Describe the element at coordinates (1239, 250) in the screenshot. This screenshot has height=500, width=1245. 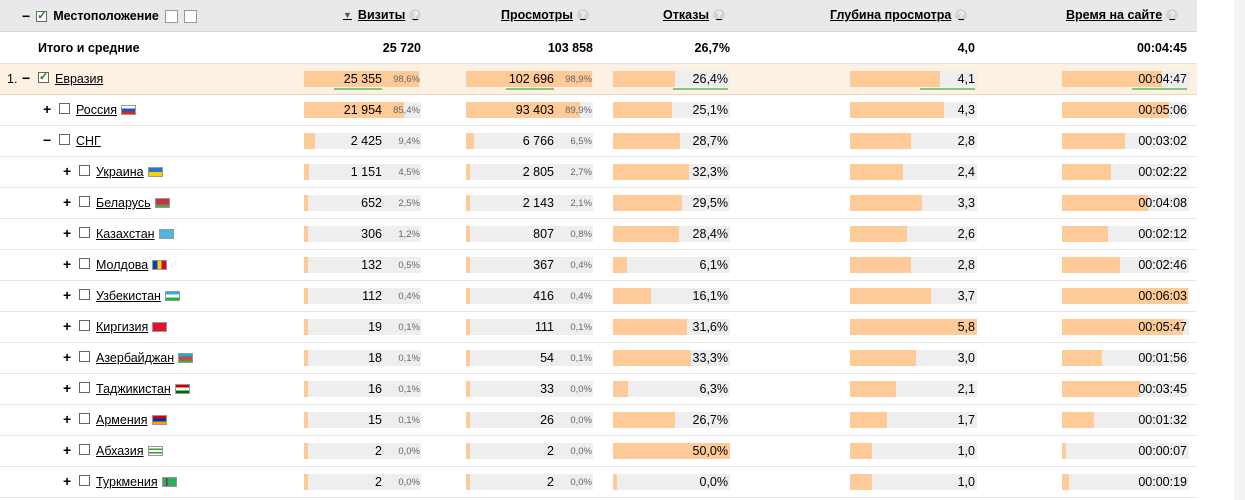
I see `scrollbar-track` at that location.